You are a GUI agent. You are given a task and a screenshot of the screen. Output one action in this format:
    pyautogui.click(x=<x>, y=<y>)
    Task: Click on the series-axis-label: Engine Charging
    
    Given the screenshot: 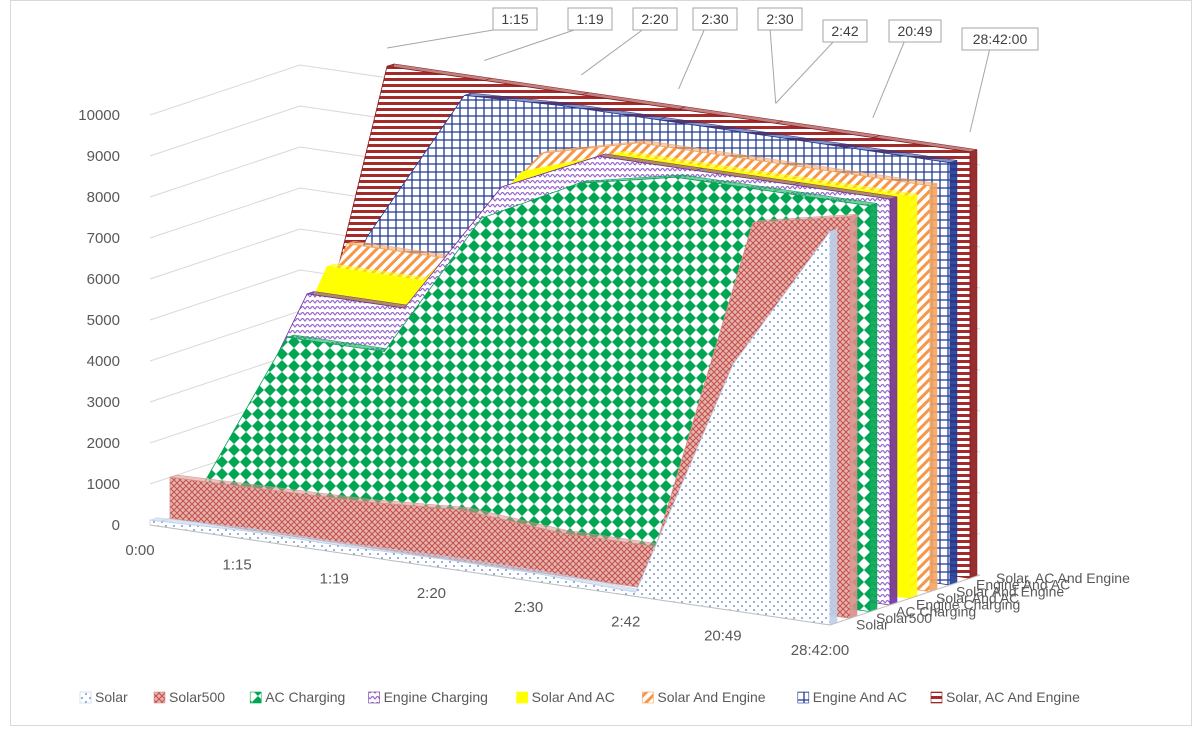 What is the action you would take?
    pyautogui.click(x=968, y=605)
    